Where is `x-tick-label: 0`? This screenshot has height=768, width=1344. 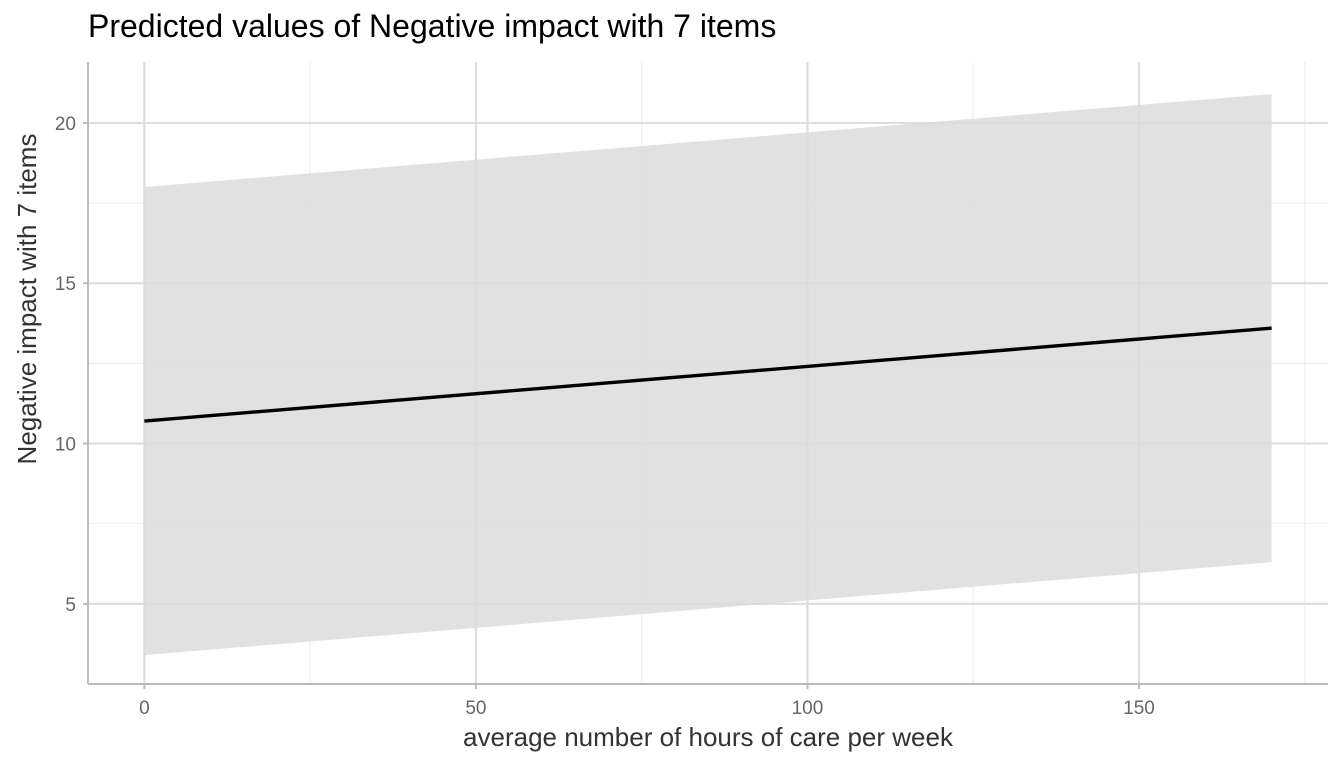 x-tick-label: 0 is located at coordinates (144, 708).